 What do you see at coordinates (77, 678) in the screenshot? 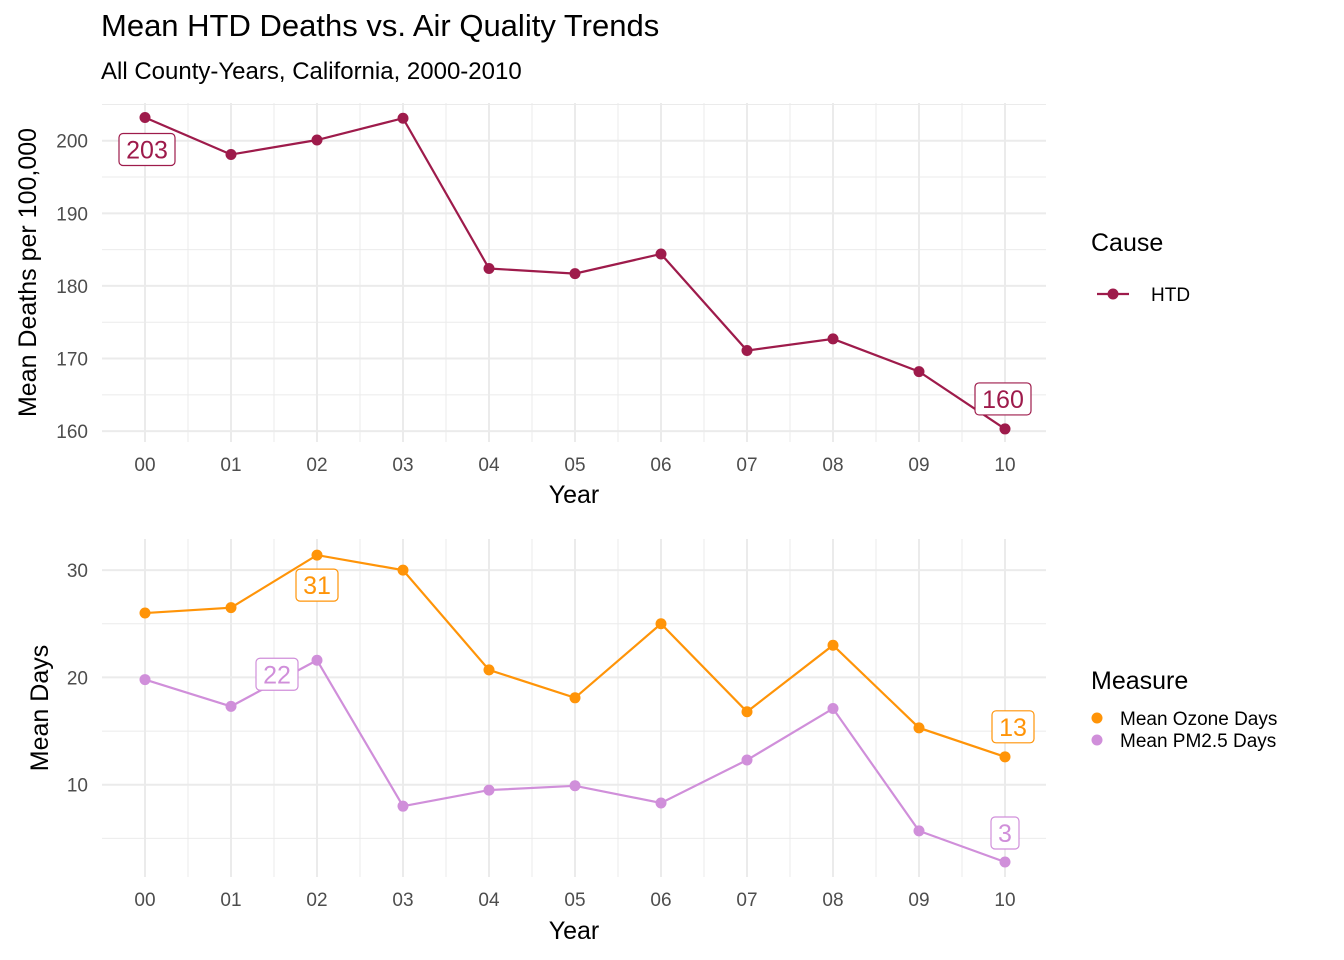
I see `y-tick-label: 20` at bounding box center [77, 678].